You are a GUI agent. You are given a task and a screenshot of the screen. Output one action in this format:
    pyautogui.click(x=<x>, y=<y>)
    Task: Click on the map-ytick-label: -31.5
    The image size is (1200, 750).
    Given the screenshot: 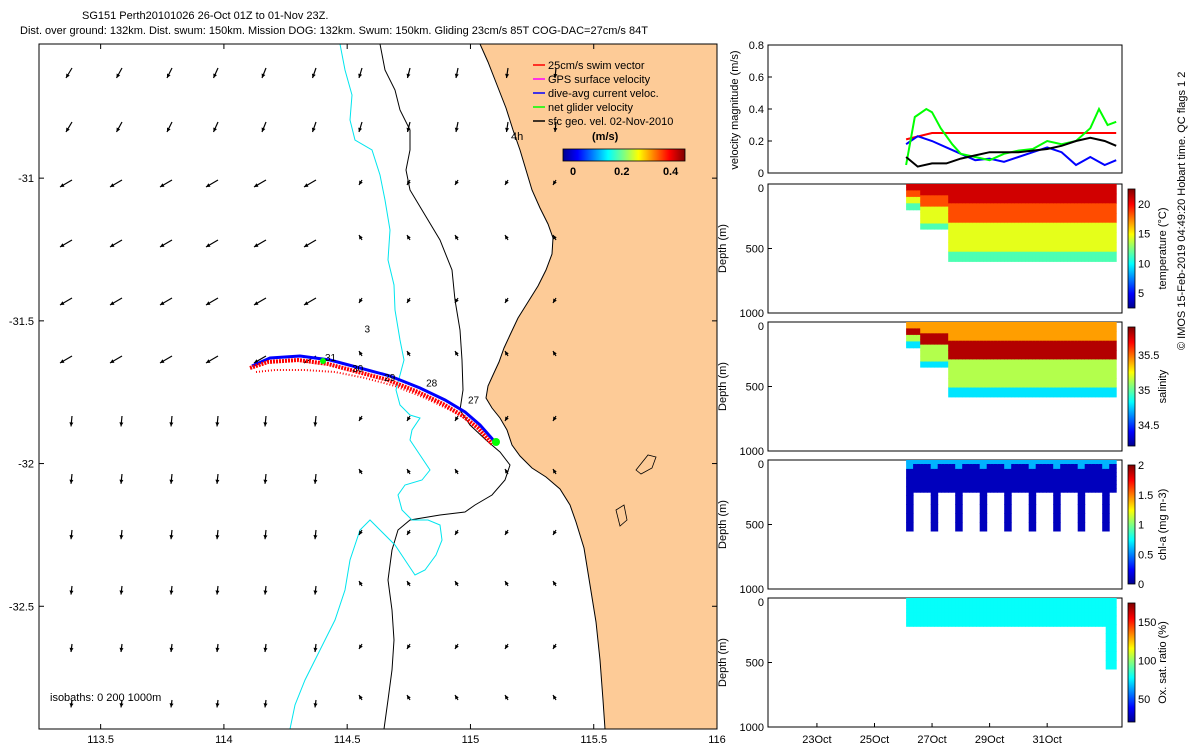 What is the action you would take?
    pyautogui.click(x=21, y=322)
    